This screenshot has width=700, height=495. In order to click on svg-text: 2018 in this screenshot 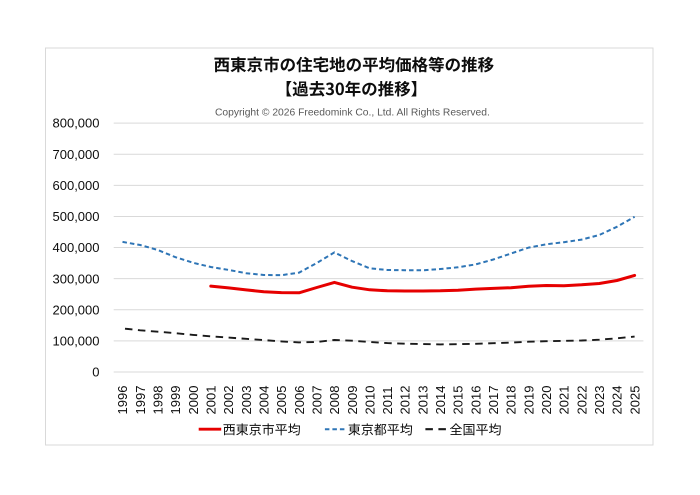, I will do `click(511, 400)`.